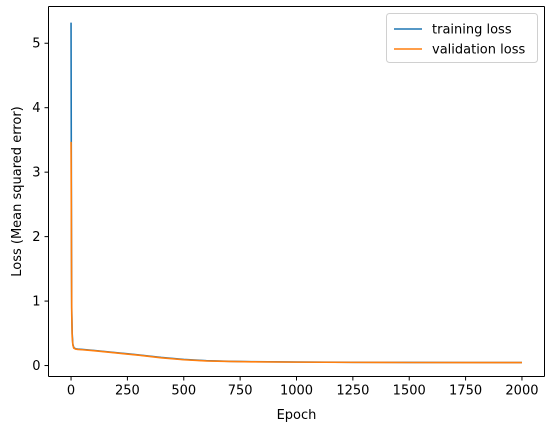 The height and width of the screenshot is (432, 554). What do you see at coordinates (478, 50) in the screenshot?
I see `legend-label-validation-loss: validation loss` at bounding box center [478, 50].